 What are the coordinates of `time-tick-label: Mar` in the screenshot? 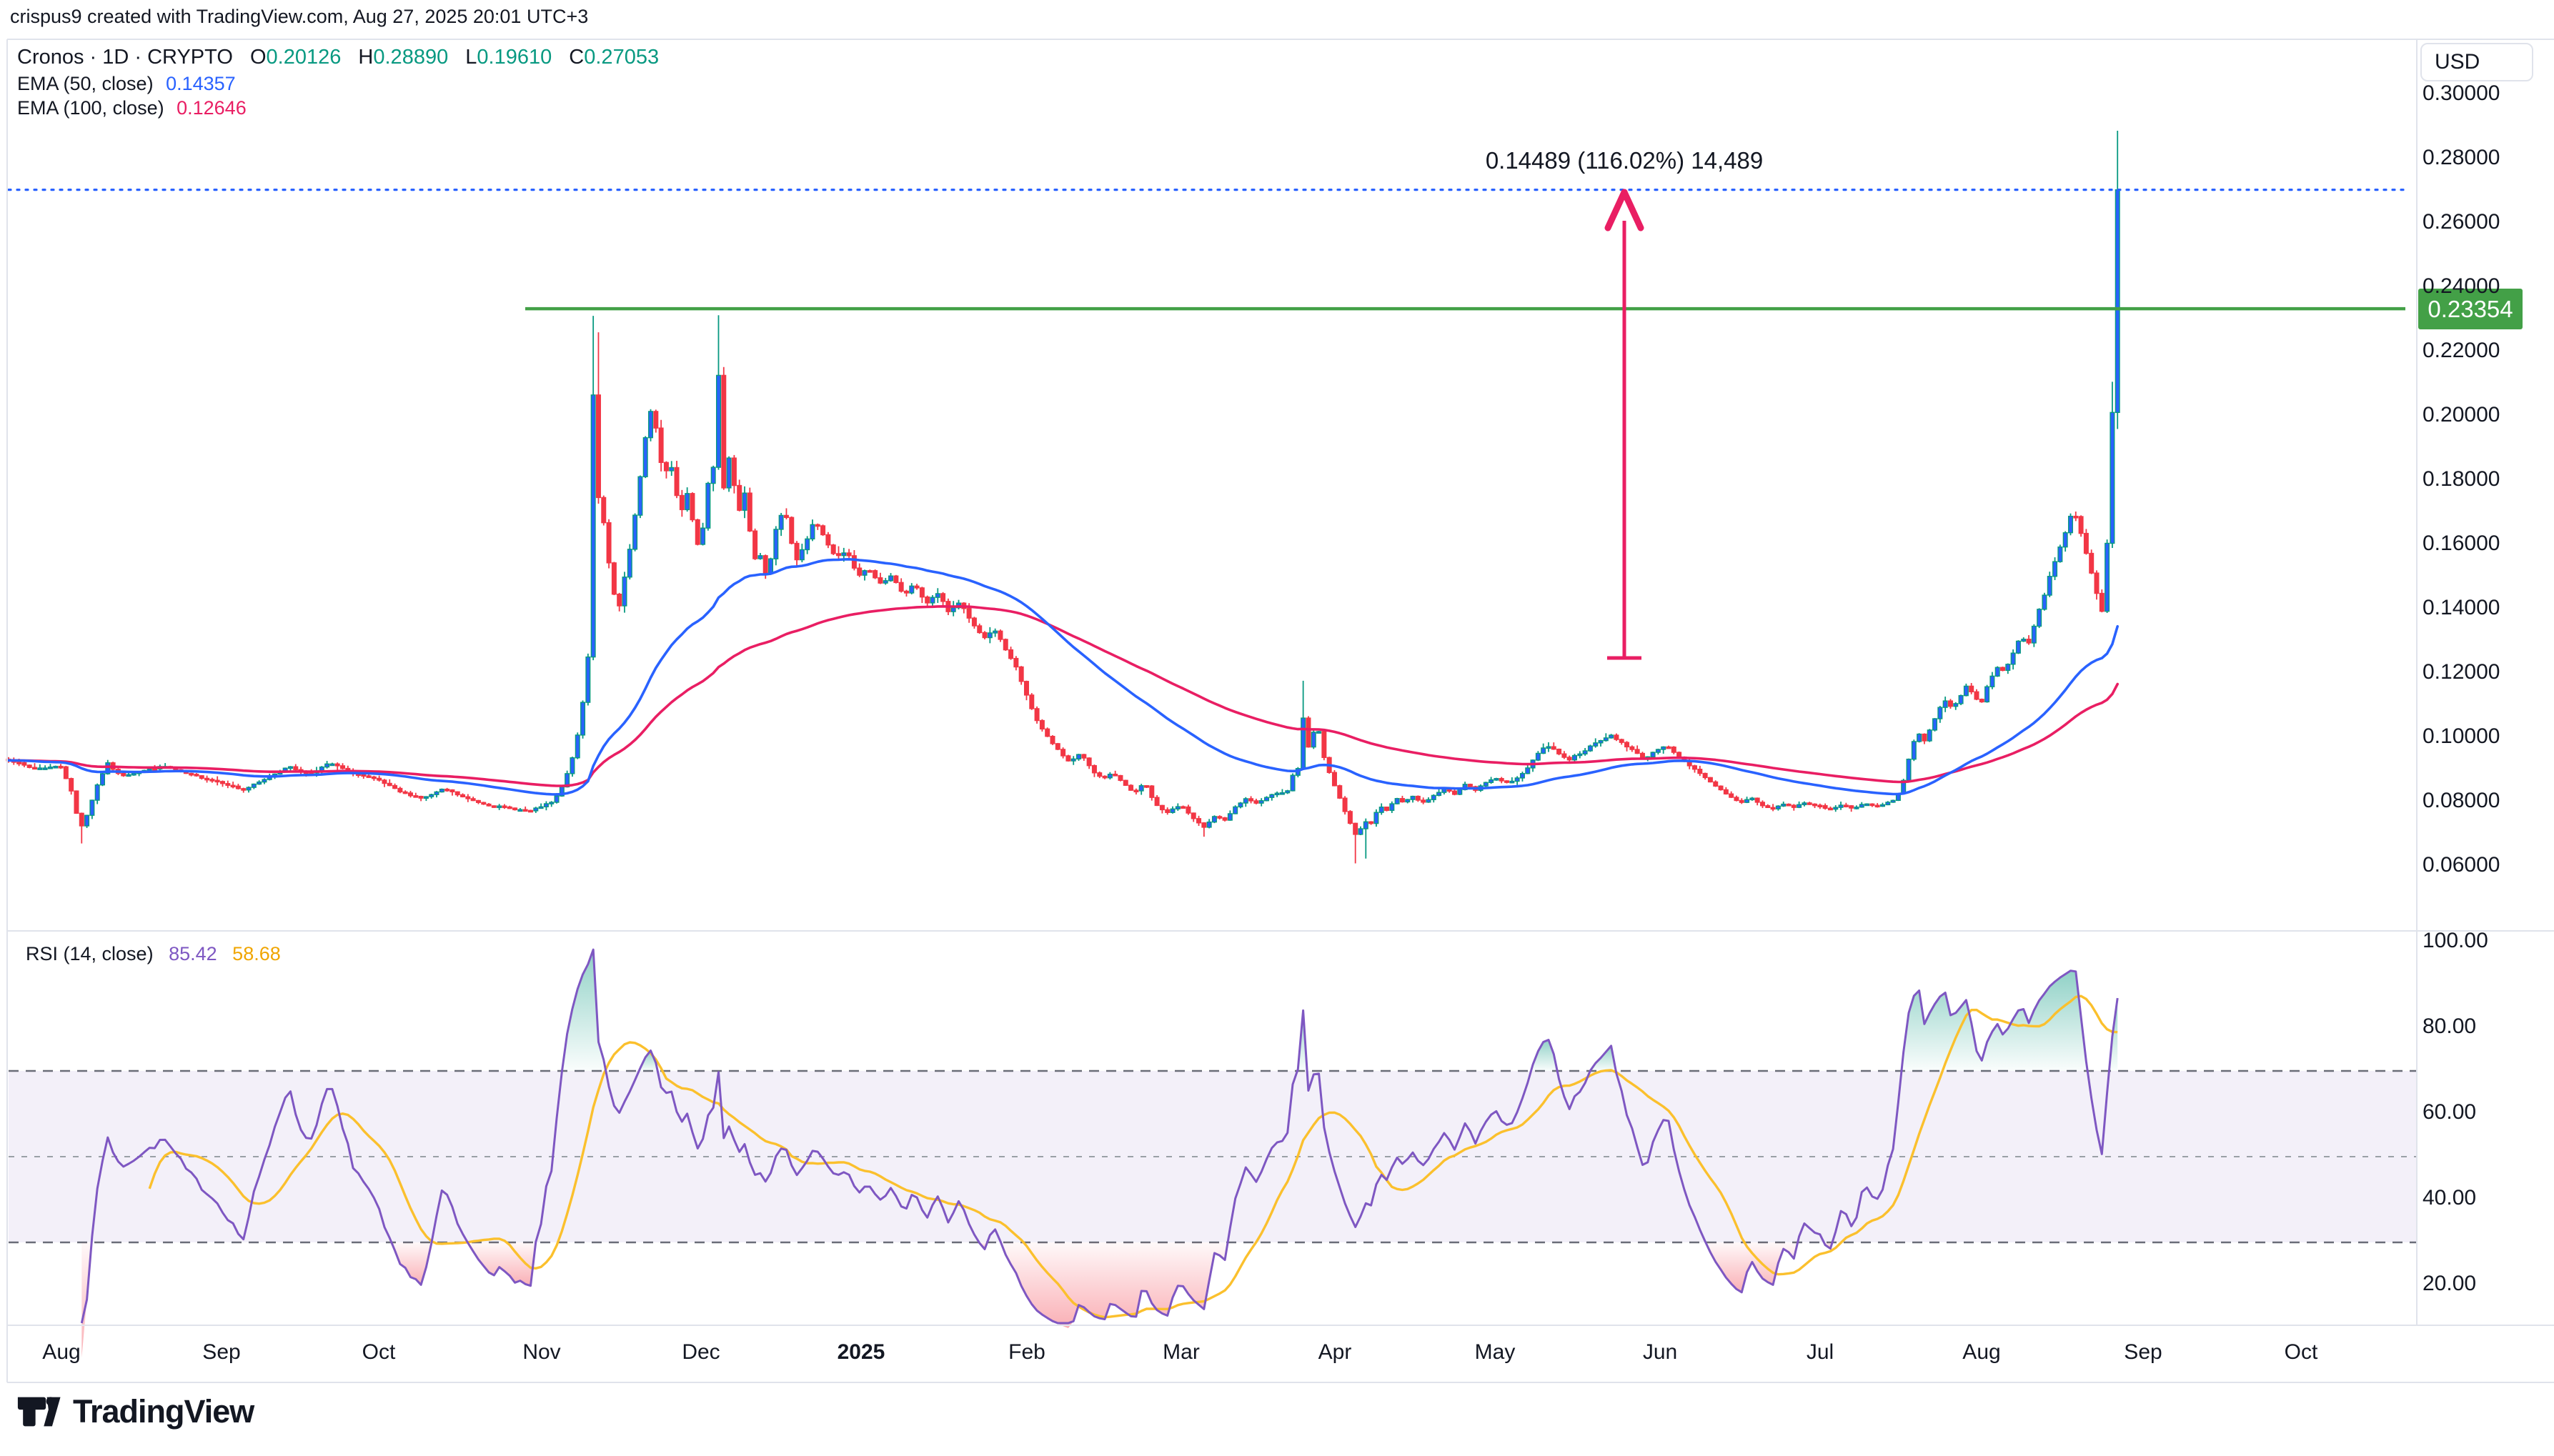 It's located at (1181, 1352).